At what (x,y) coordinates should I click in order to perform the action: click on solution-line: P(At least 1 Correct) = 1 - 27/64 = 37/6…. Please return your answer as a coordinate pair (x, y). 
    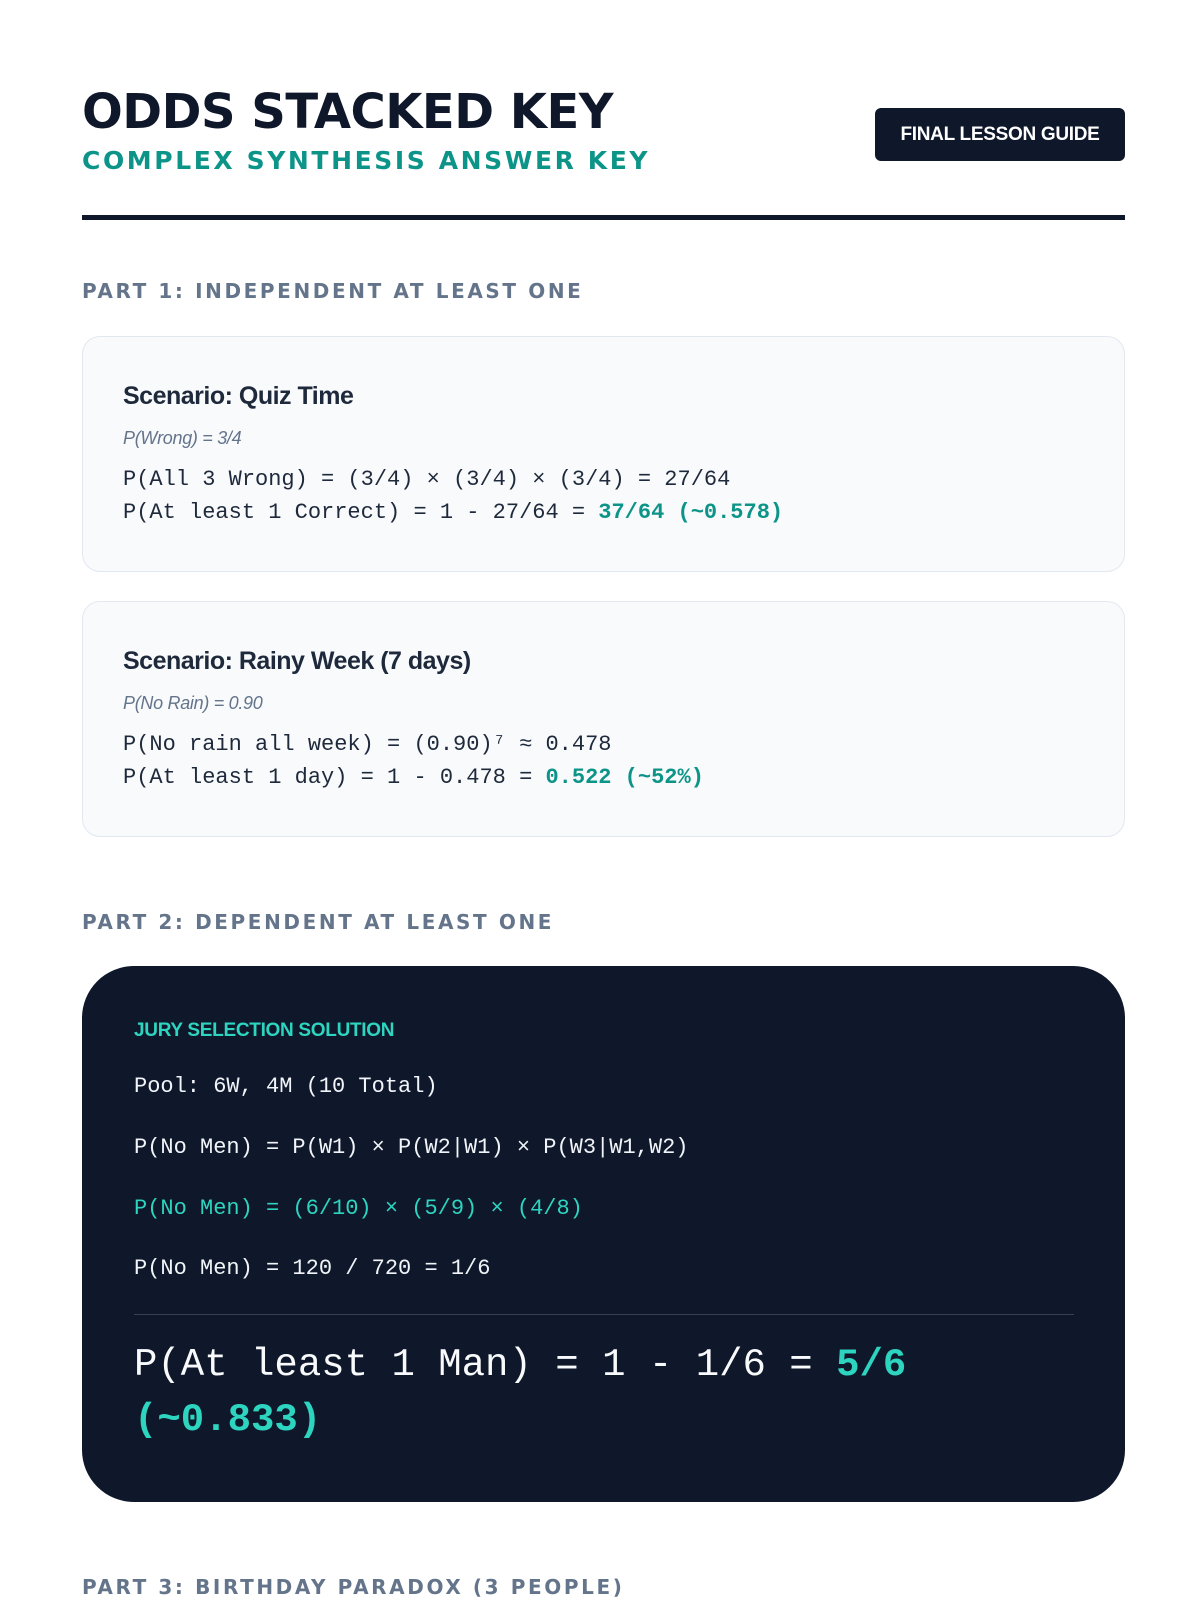
    Looking at the image, I should click on (453, 512).